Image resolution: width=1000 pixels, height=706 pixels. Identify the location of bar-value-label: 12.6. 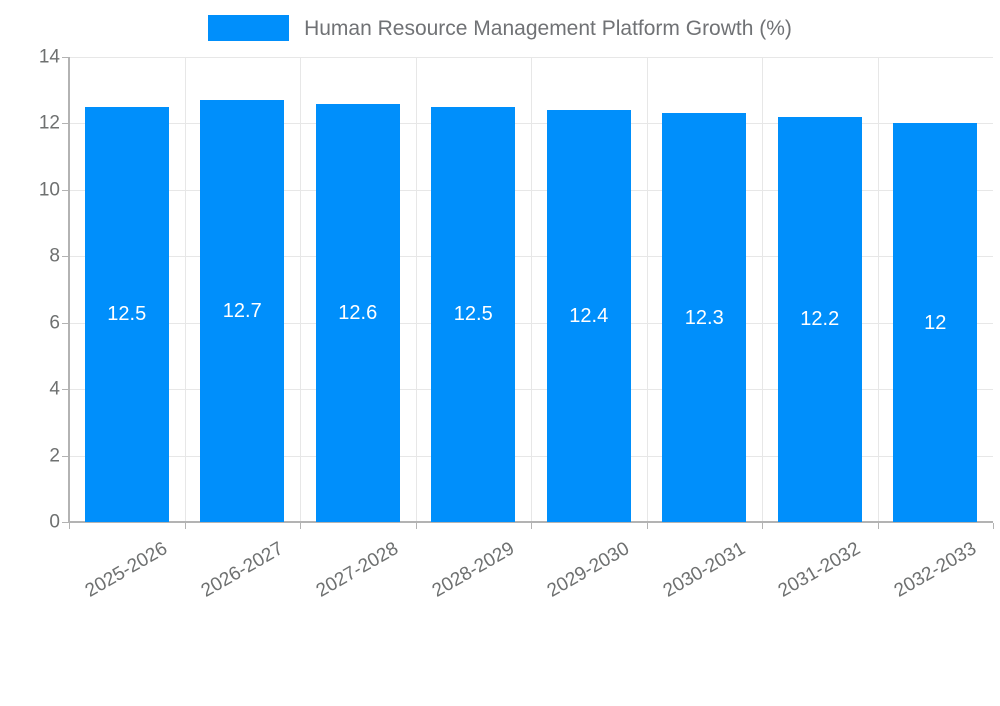
(358, 312).